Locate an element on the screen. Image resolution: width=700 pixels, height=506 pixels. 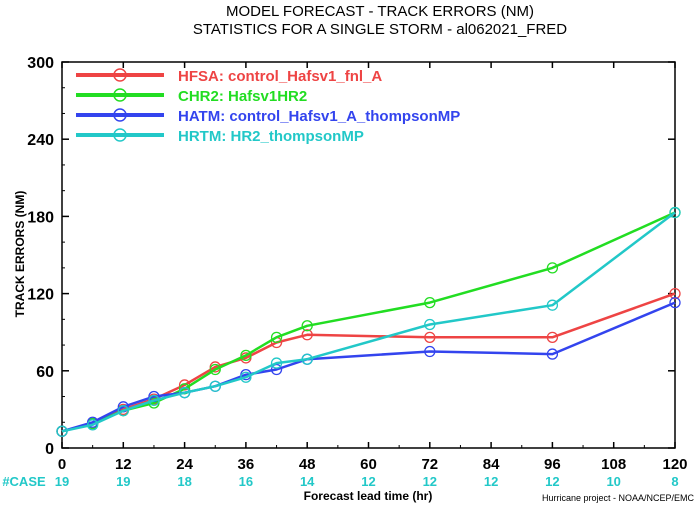
y-tick-label: 240 is located at coordinates (40, 140).